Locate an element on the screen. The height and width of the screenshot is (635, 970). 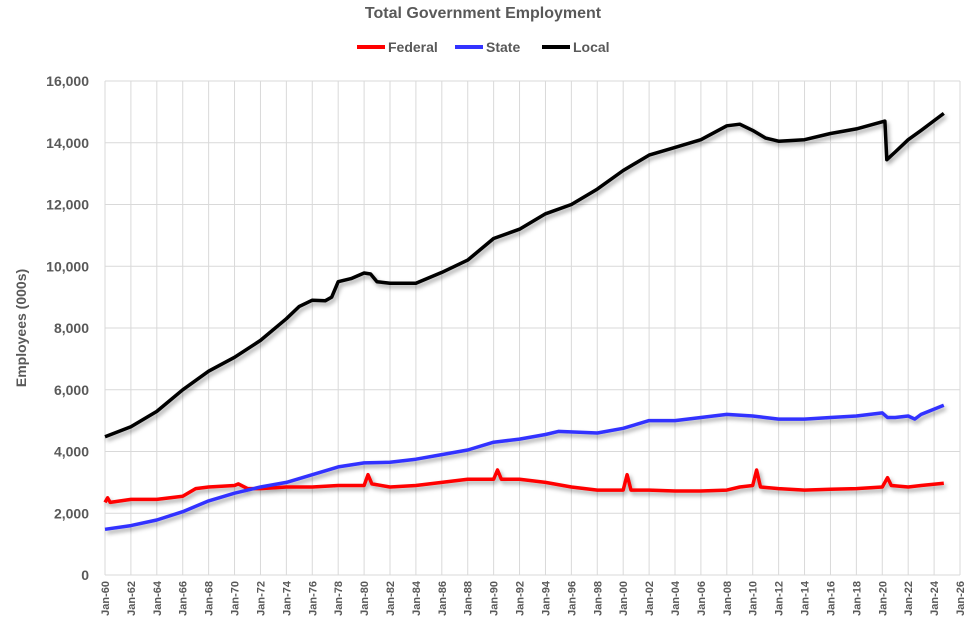
x-tick-label: Jan-14 is located at coordinates (806, 598).